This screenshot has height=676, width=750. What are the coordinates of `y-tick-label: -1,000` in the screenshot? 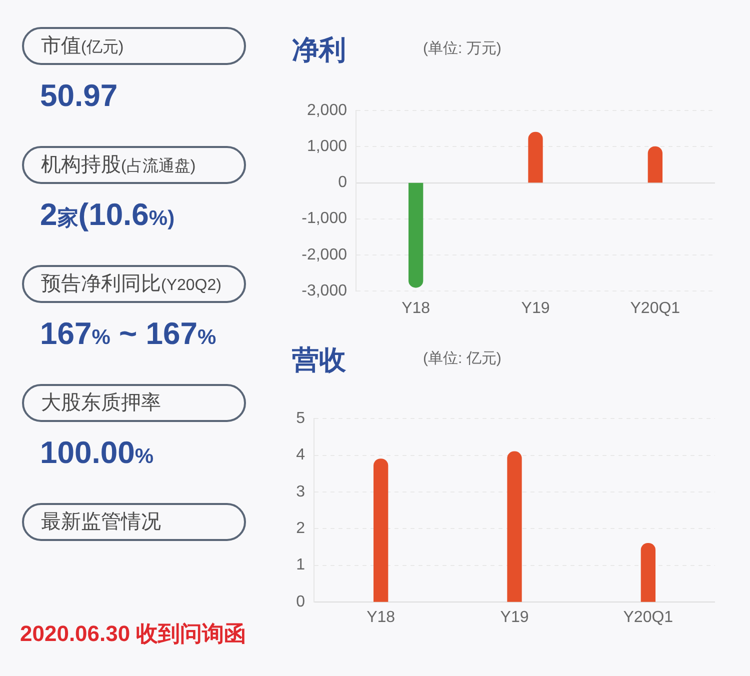 It's located at (325, 219).